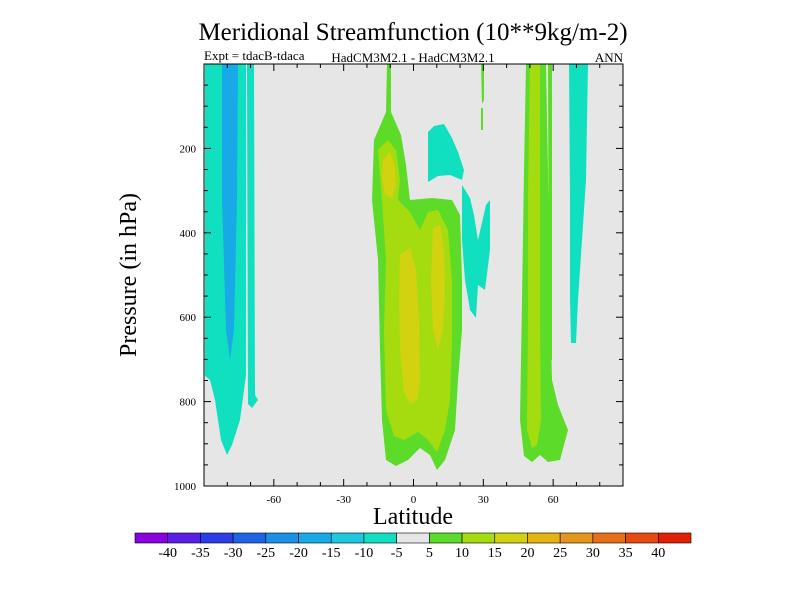 This screenshot has width=800, height=605. I want to click on colorbar-label: -5, so click(397, 553).